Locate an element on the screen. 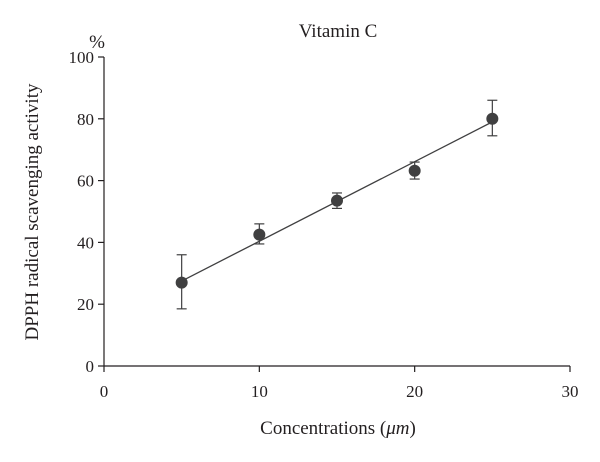 Image resolution: width=600 pixels, height=462 pixels. x-tick-label: 30 is located at coordinates (570, 391).